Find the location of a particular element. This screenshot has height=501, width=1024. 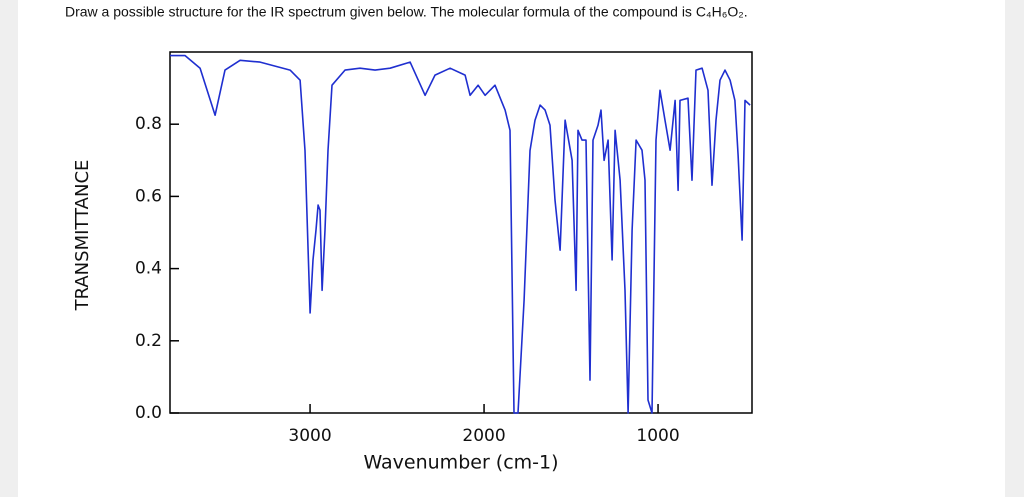

y-tick-label: 0.8 is located at coordinates (148, 124).